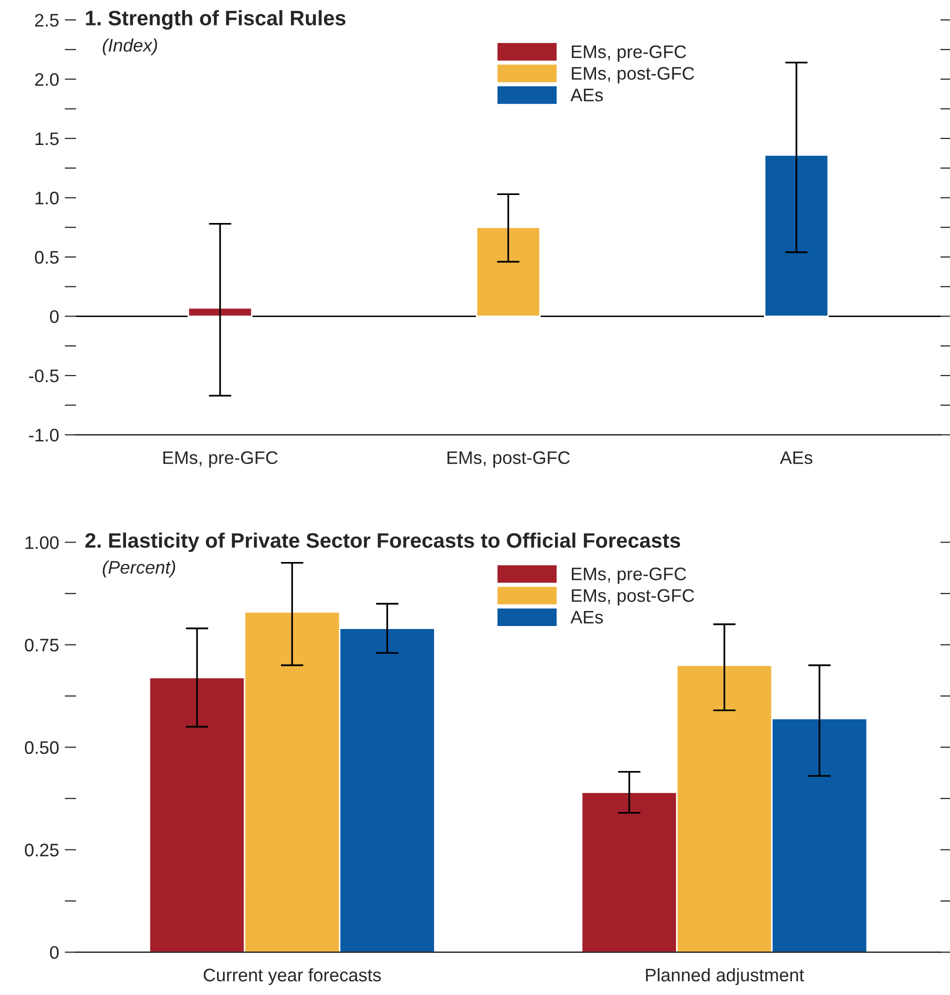 The width and height of the screenshot is (950, 995). Describe the element at coordinates (42, 542) in the screenshot. I see `y-tick-label: 1.00` at that location.